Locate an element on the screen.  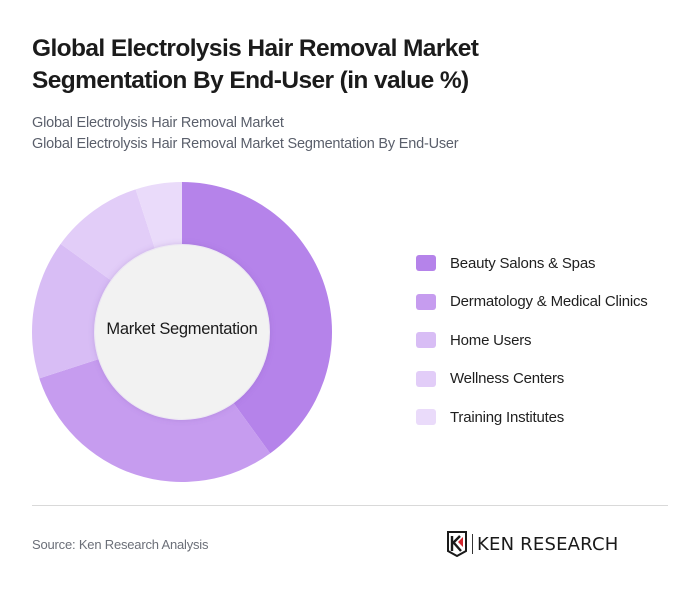
logo-separator is located at coordinates (472, 544).